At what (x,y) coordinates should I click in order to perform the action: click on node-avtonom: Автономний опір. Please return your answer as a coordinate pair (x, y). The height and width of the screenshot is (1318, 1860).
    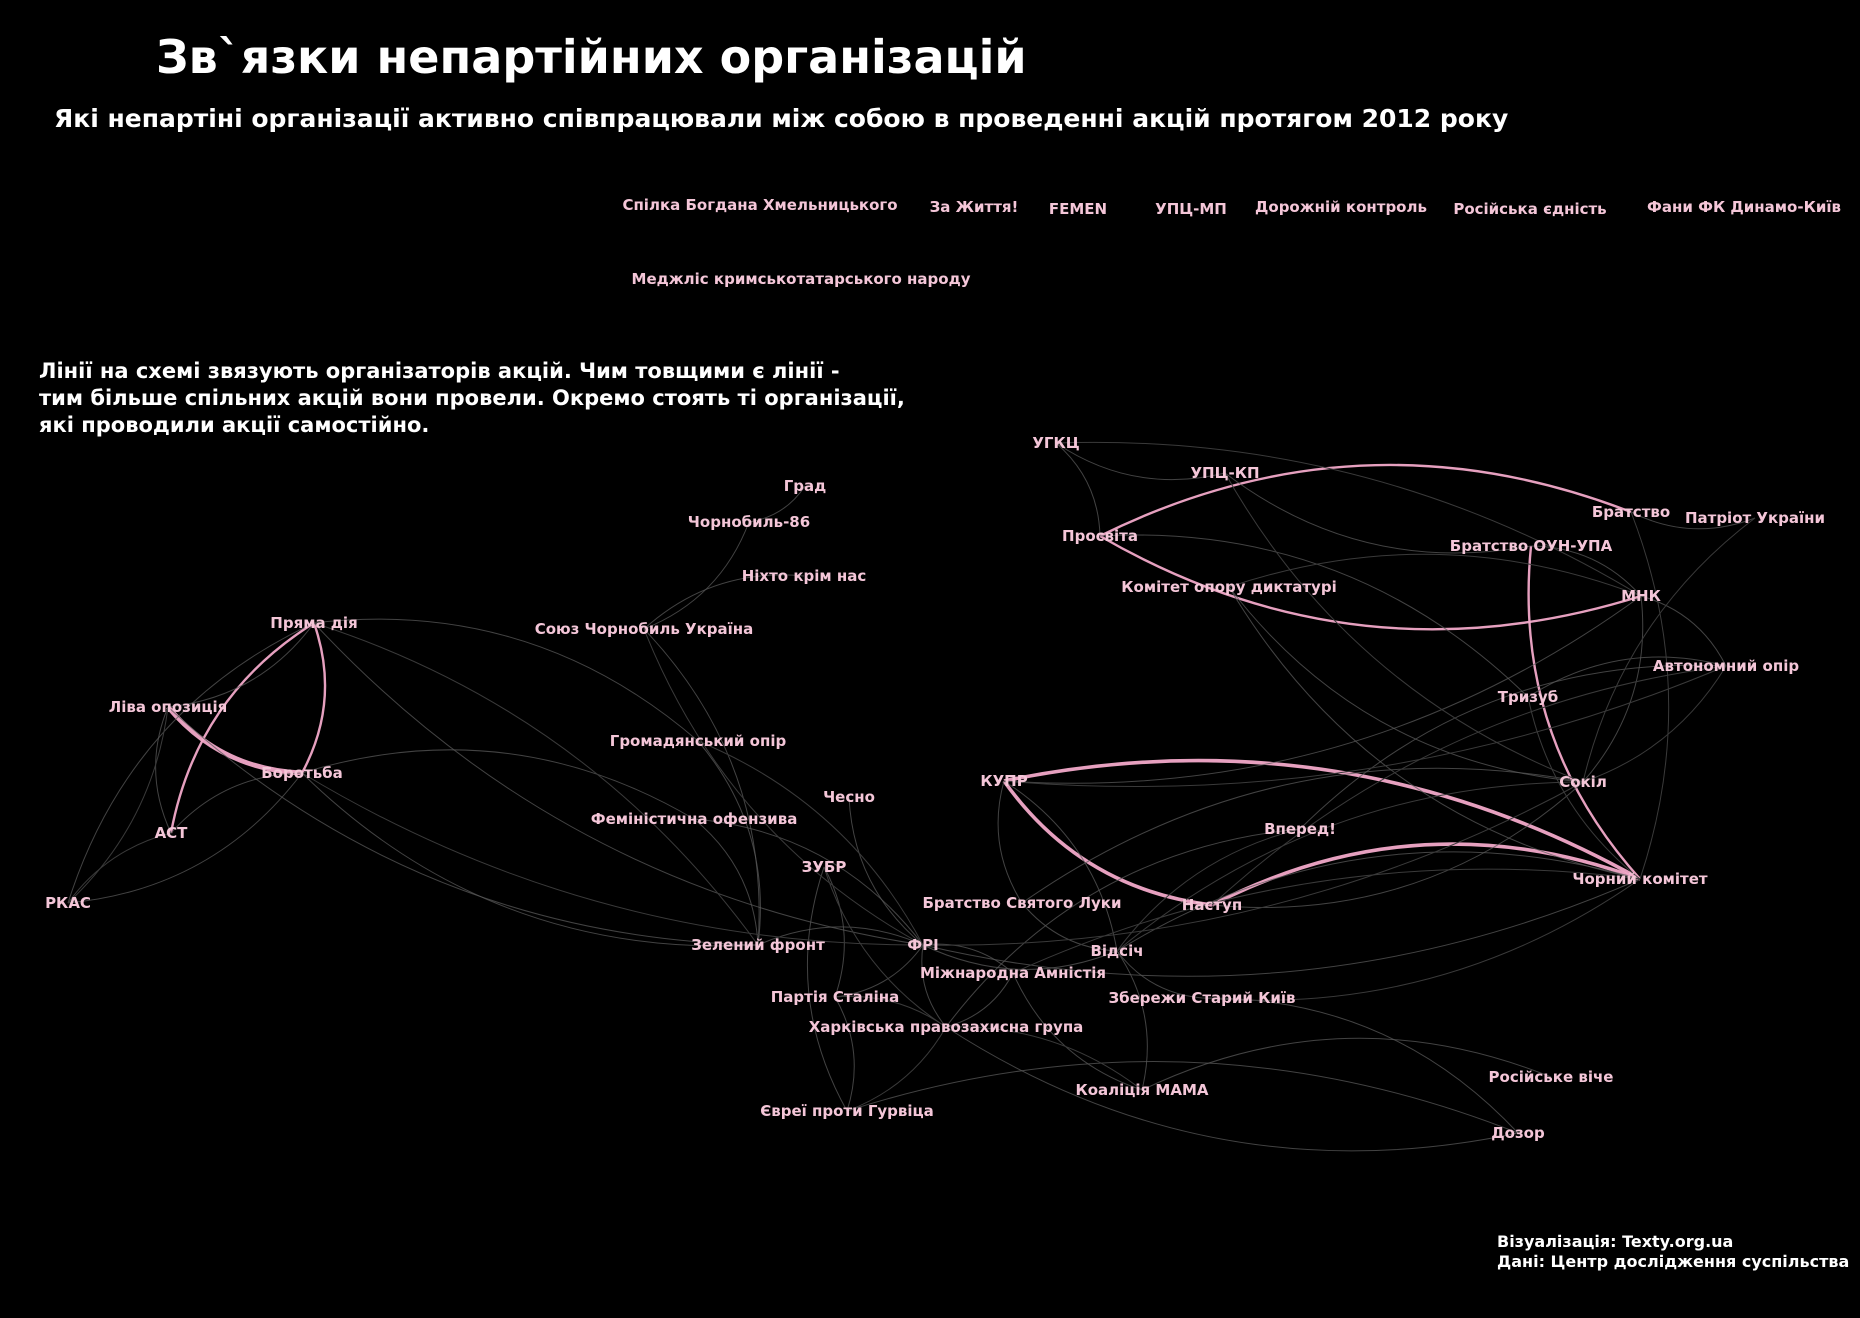
    Looking at the image, I should click on (1726, 666).